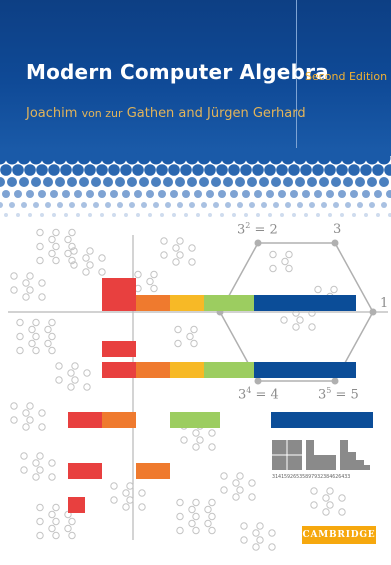 Image resolution: width=391 pixels, height=565 pixels. Describe the element at coordinates (52, 113) in the screenshot. I see `author-first: Joachim` at that location.